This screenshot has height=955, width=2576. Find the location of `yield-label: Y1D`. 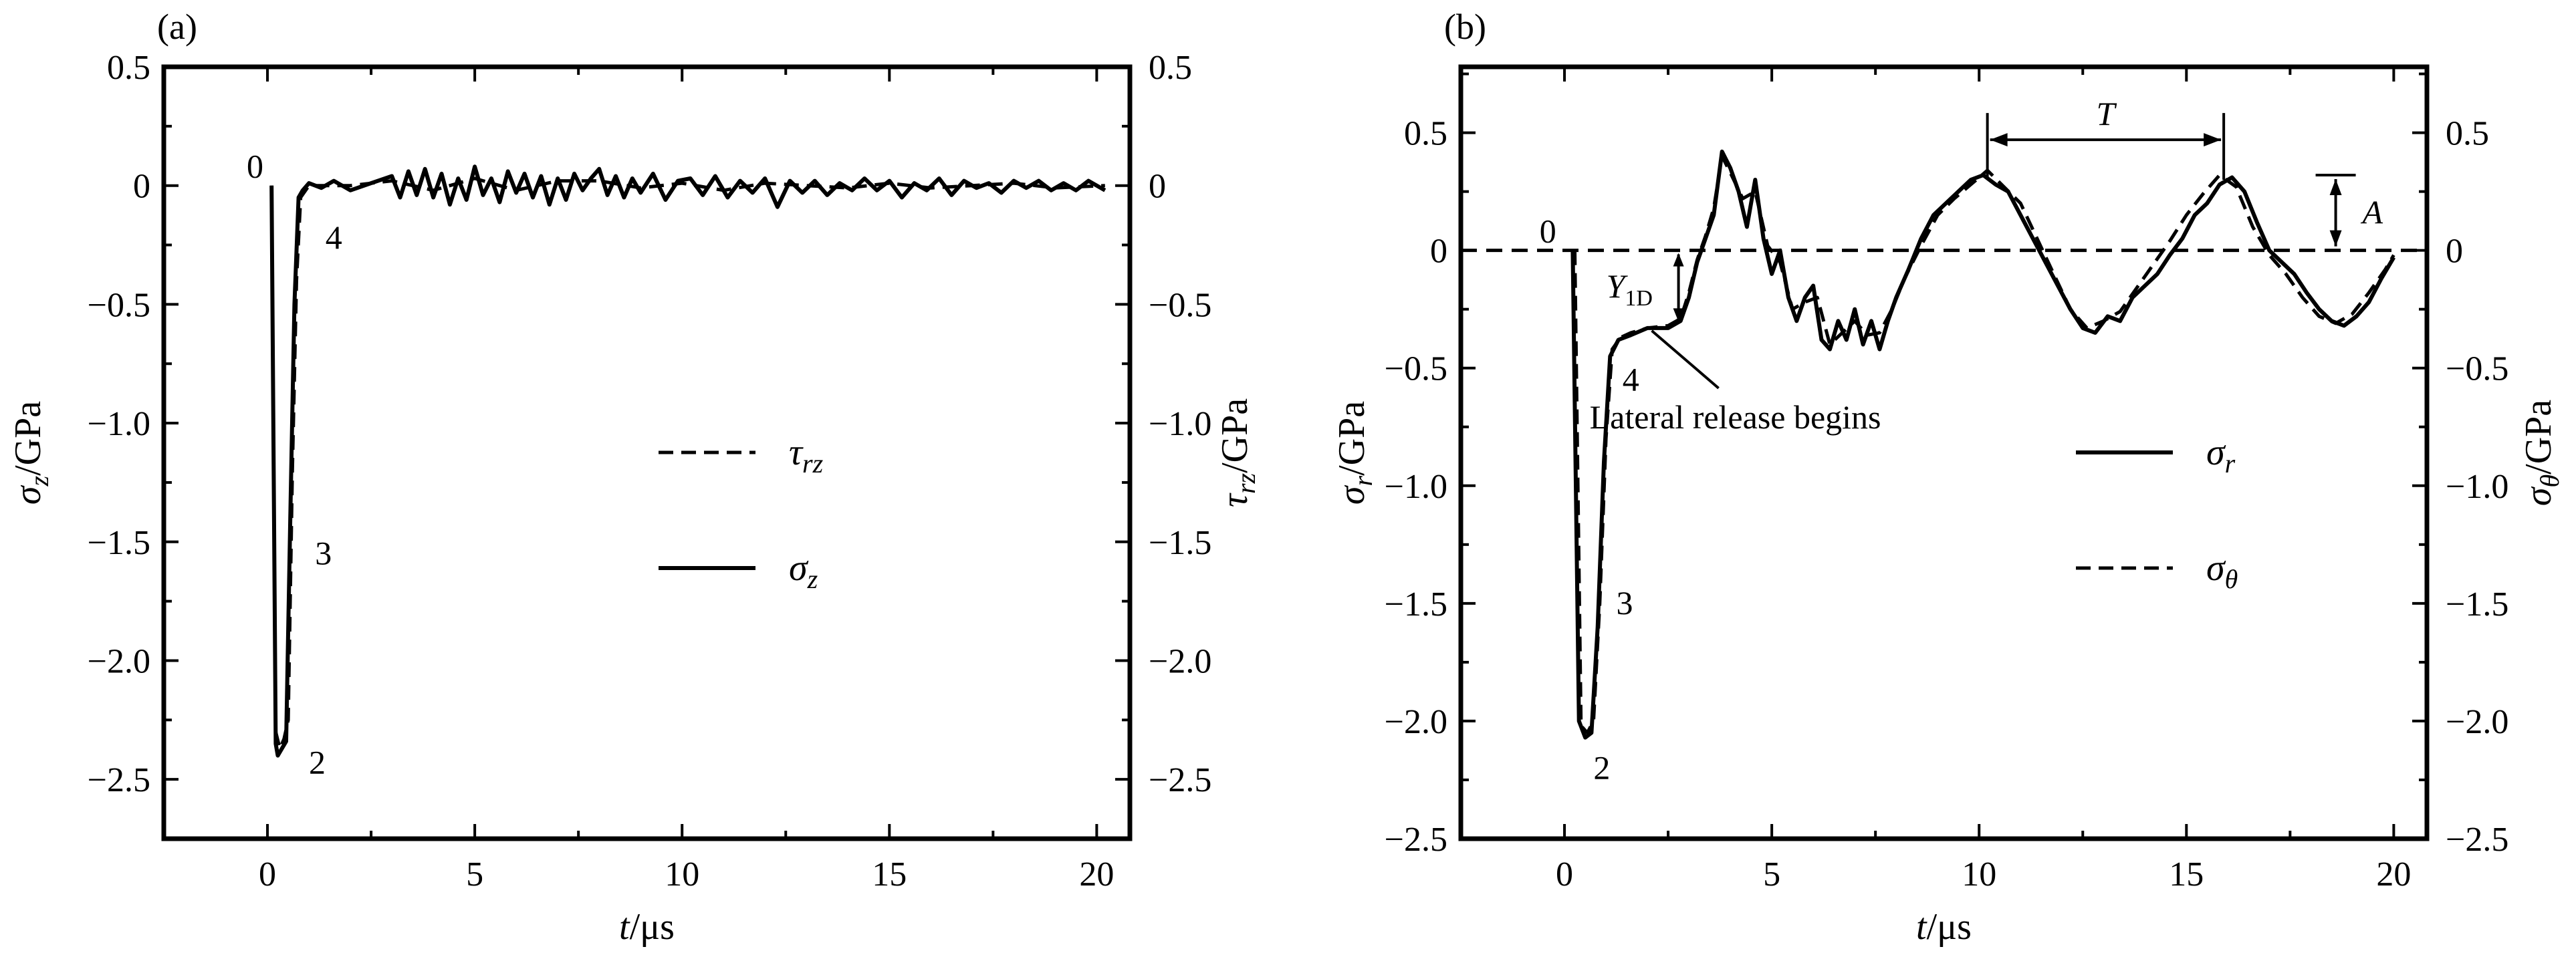

yield-label: Y1D is located at coordinates (1630, 289).